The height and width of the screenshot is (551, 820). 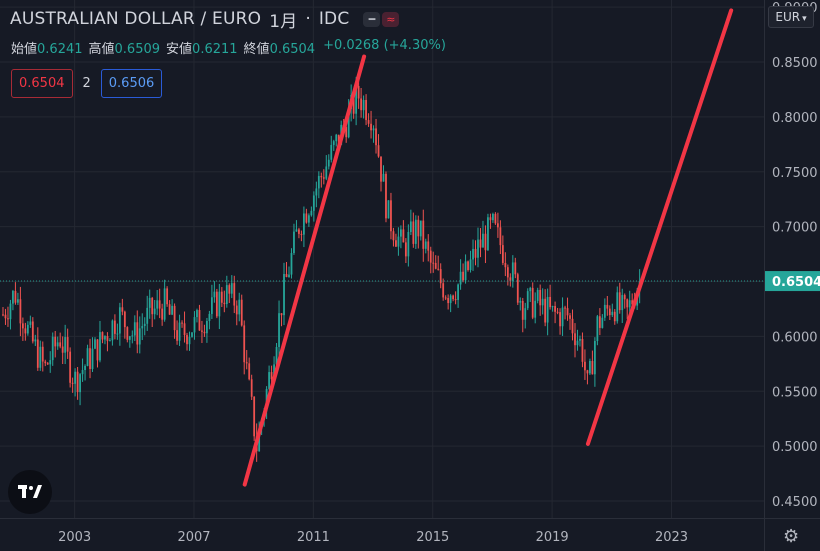 I want to click on wave-icon: ≈, so click(x=391, y=19).